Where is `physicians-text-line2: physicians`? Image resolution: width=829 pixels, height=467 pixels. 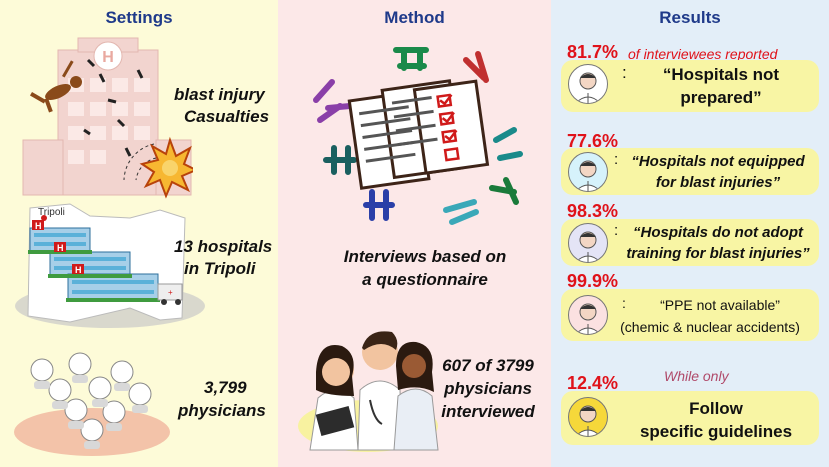
physicians-text-line2: physicians is located at coordinates (222, 410).